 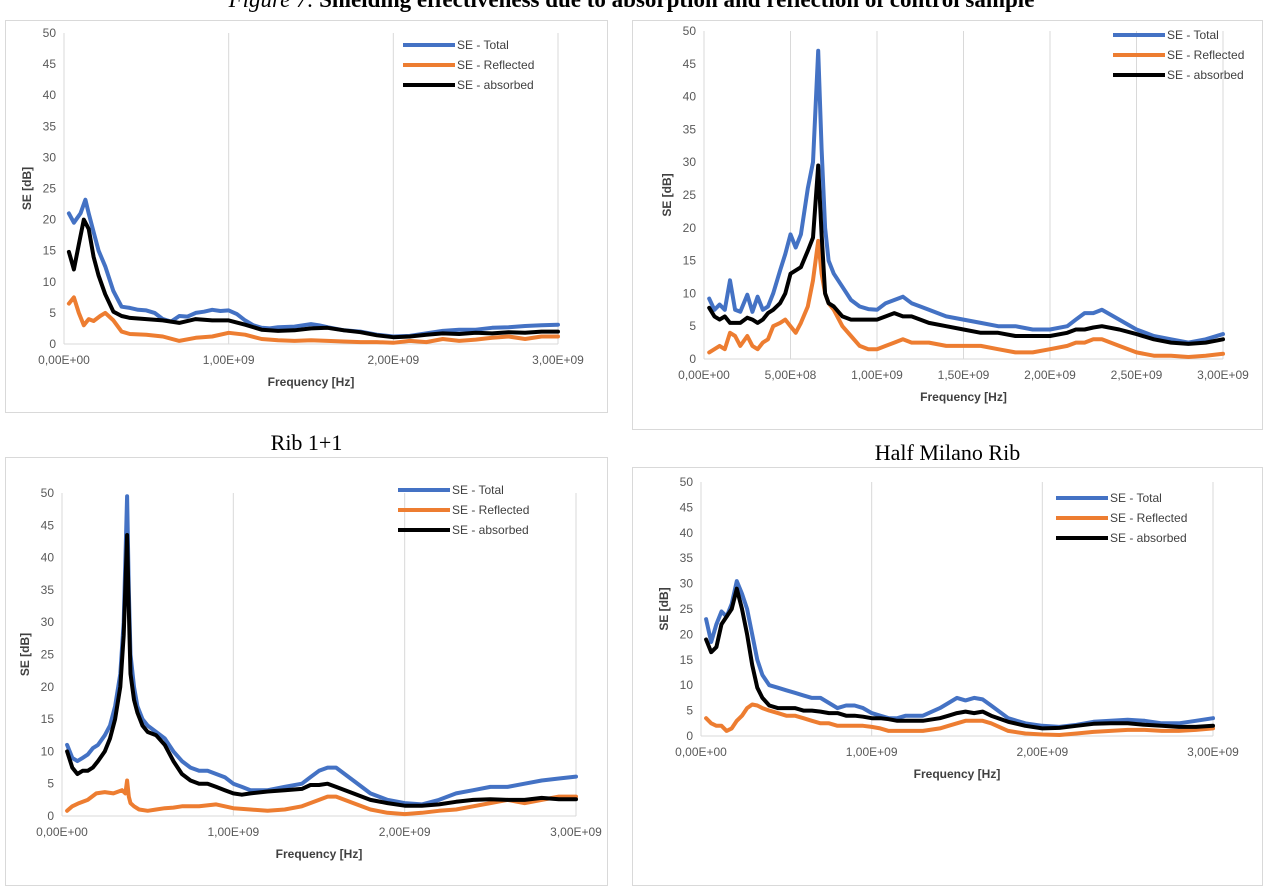 What do you see at coordinates (964, 375) in the screenshot?
I see `x-tick-label: 1,50E+09` at bounding box center [964, 375].